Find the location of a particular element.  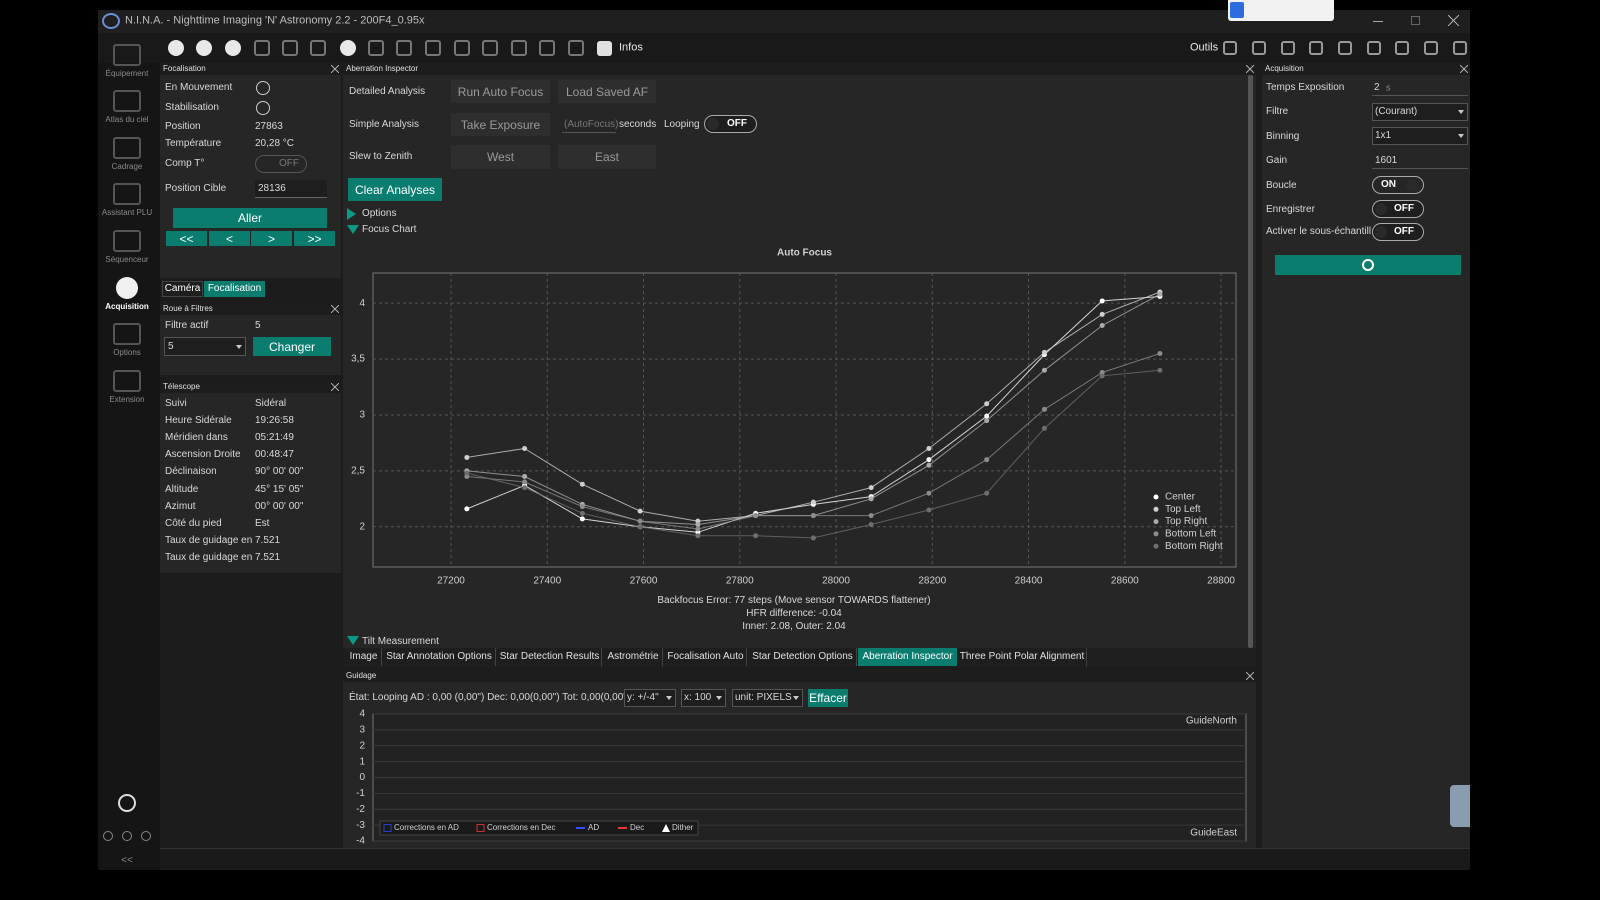

sidebar-label: Assistant PLU is located at coordinates (127, 212).